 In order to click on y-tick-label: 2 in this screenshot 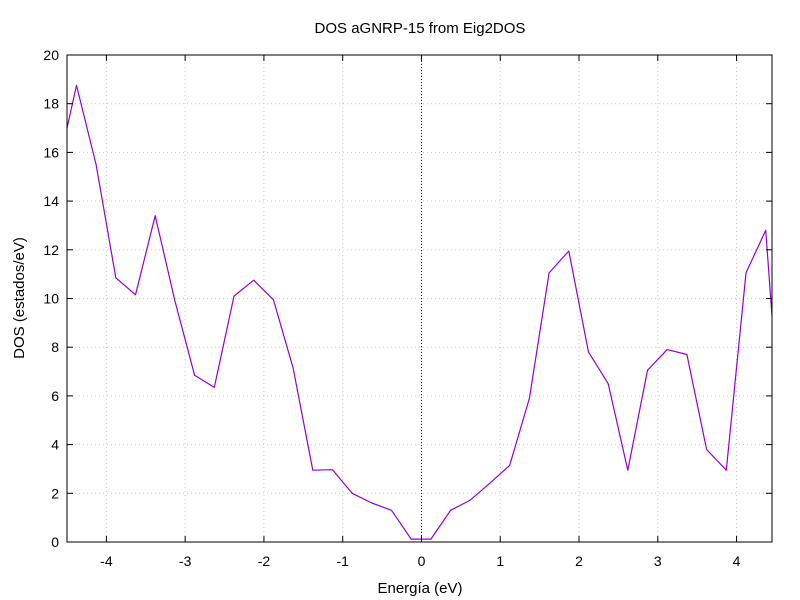, I will do `click(55, 493)`.